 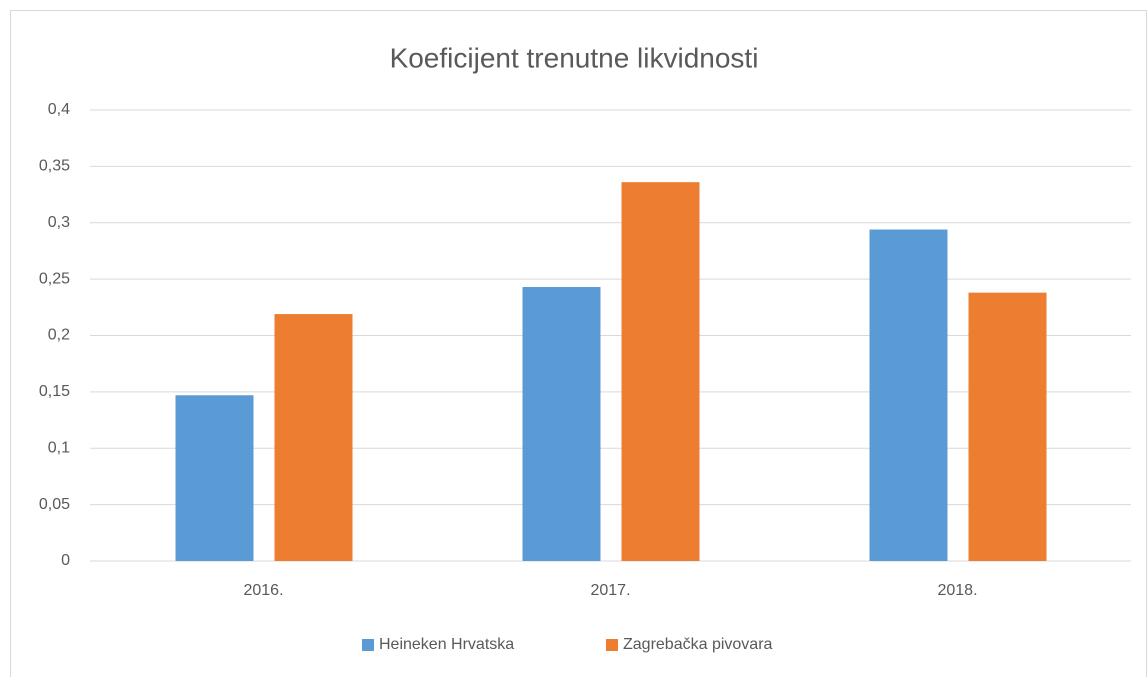 What do you see at coordinates (610, 590) in the screenshot?
I see `x-tick-label: 2017.` at bounding box center [610, 590].